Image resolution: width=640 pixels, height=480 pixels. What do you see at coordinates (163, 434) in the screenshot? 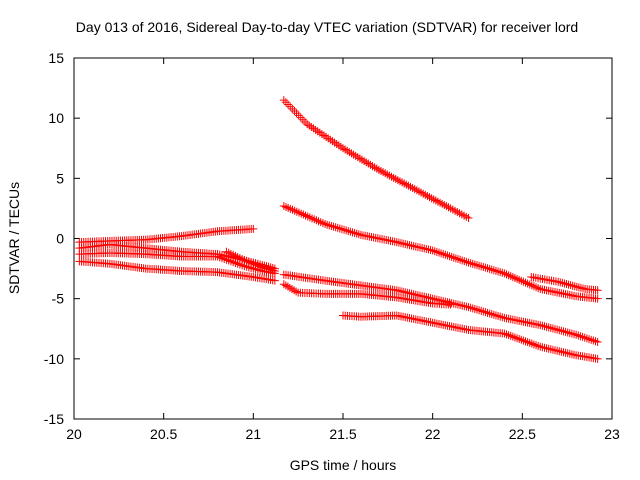
I see `x-tick-label: 20.5` at bounding box center [163, 434].